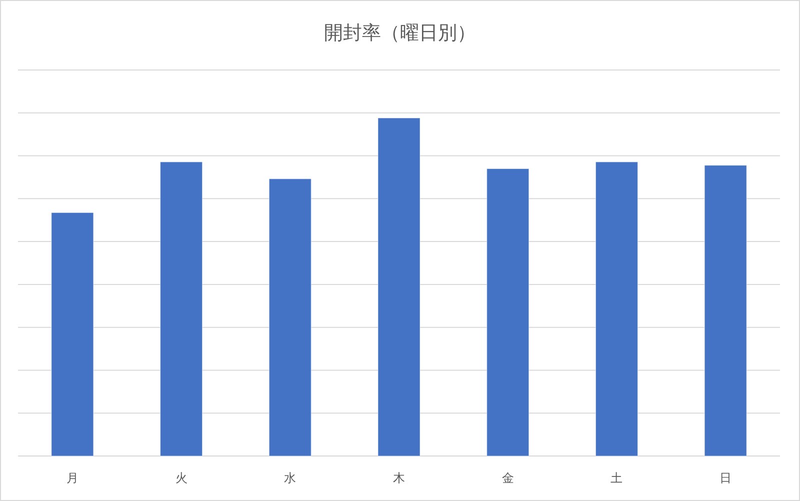  Describe the element at coordinates (72, 478) in the screenshot. I see `x-tick-label: 月` at that location.